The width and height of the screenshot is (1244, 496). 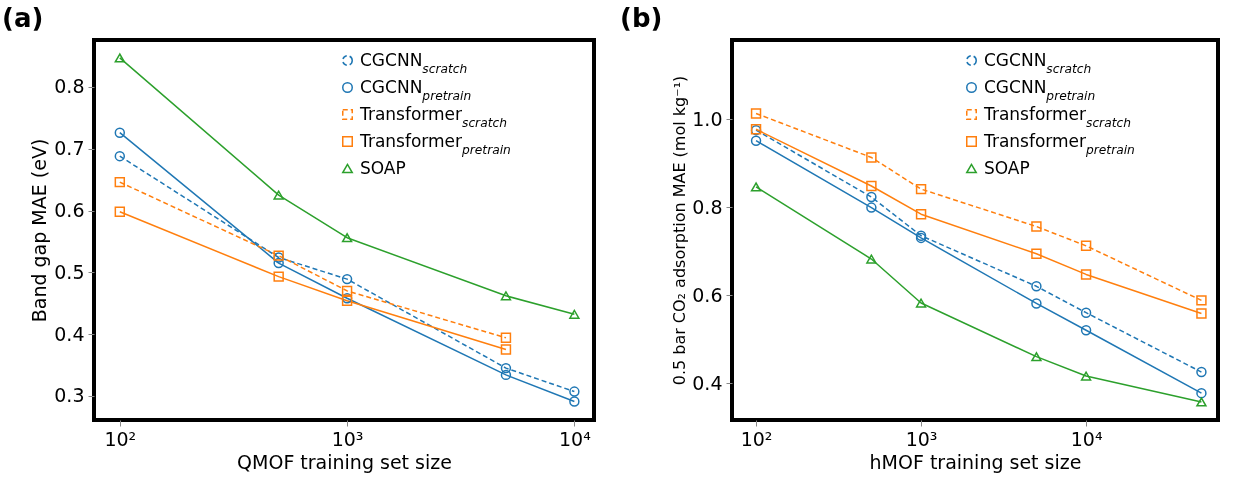 I want to click on x-axis-title: hMOF training set size, so click(x=975, y=461).